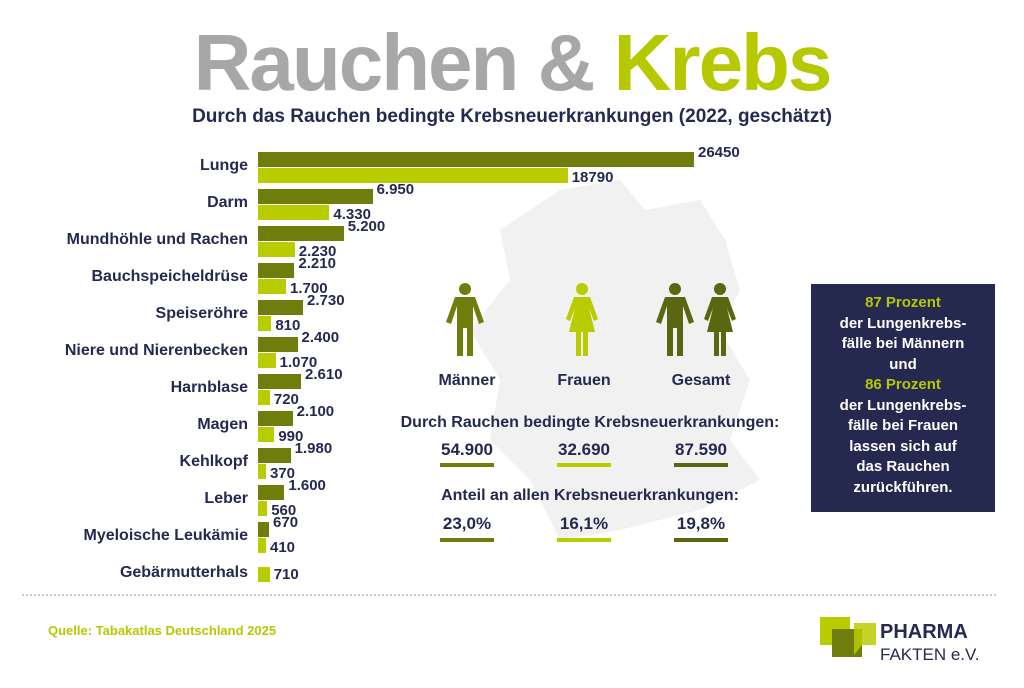 Image resolution: width=1024 pixels, height=688 pixels. What do you see at coordinates (701, 449) in the screenshot?
I see `group-count: 87.590` at bounding box center [701, 449].